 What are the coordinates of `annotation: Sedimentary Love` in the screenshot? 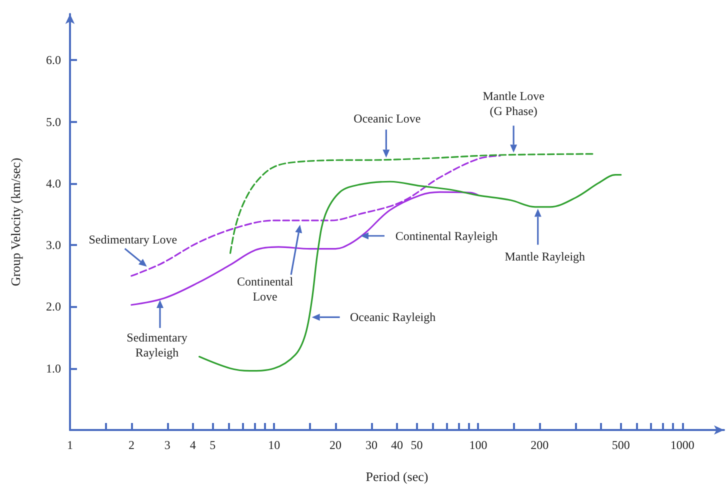 It's located at (133, 239).